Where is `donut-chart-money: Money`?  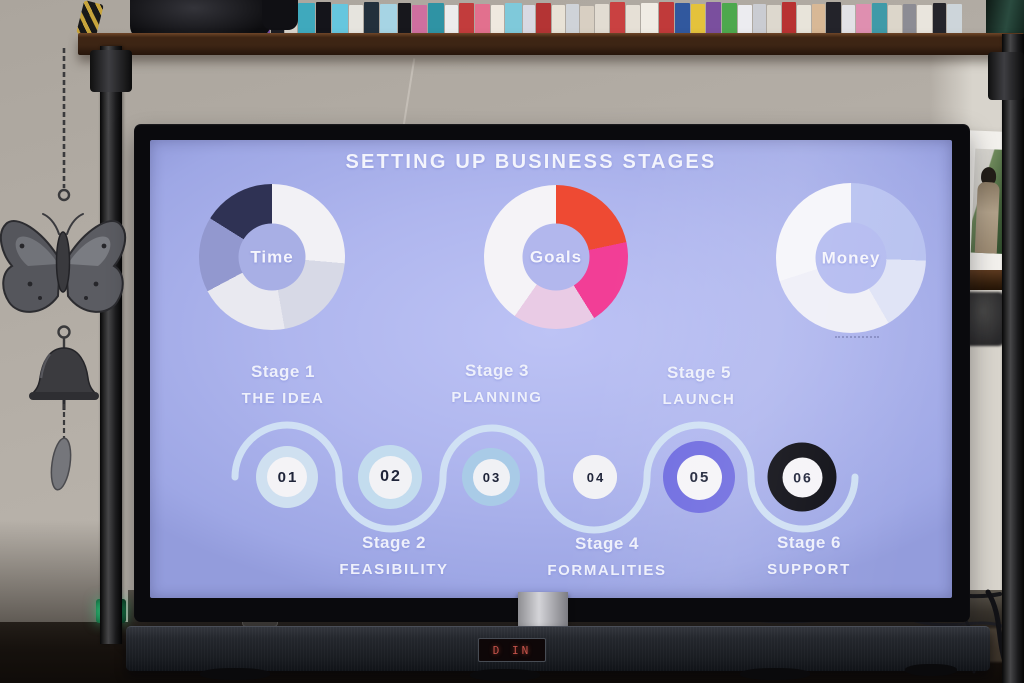
donut-chart-money: Money is located at coordinates (851, 258).